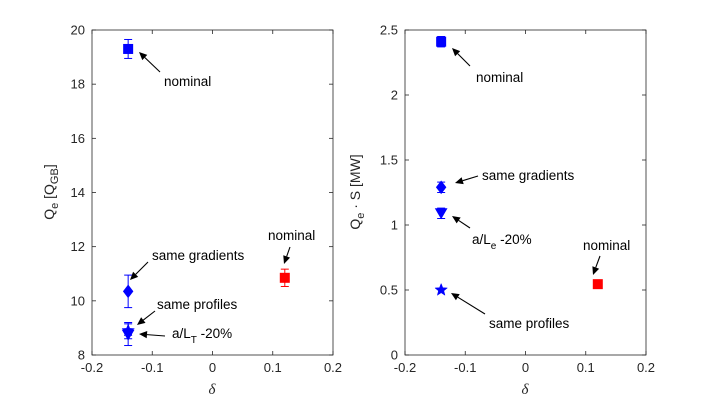 Image resolution: width=710 pixels, height=401 pixels. I want to click on r-same-gradients-arrow-head, so click(459, 181).